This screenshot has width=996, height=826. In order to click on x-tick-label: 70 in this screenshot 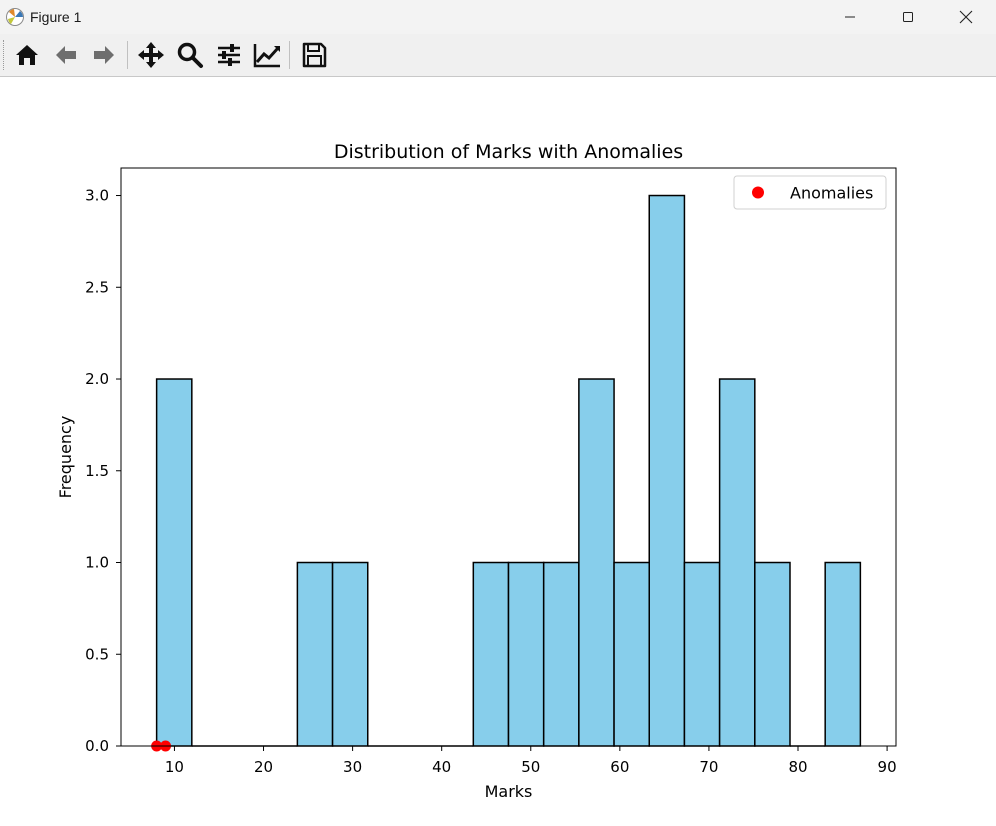, I will do `click(708, 767)`.